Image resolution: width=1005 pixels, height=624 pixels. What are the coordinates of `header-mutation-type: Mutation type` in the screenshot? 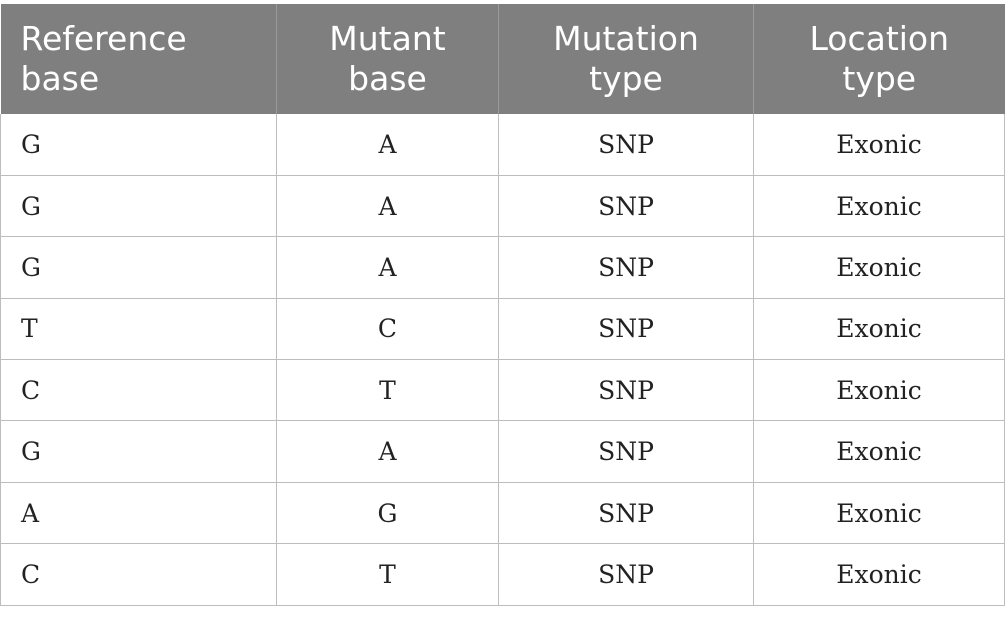 It's located at (626, 59).